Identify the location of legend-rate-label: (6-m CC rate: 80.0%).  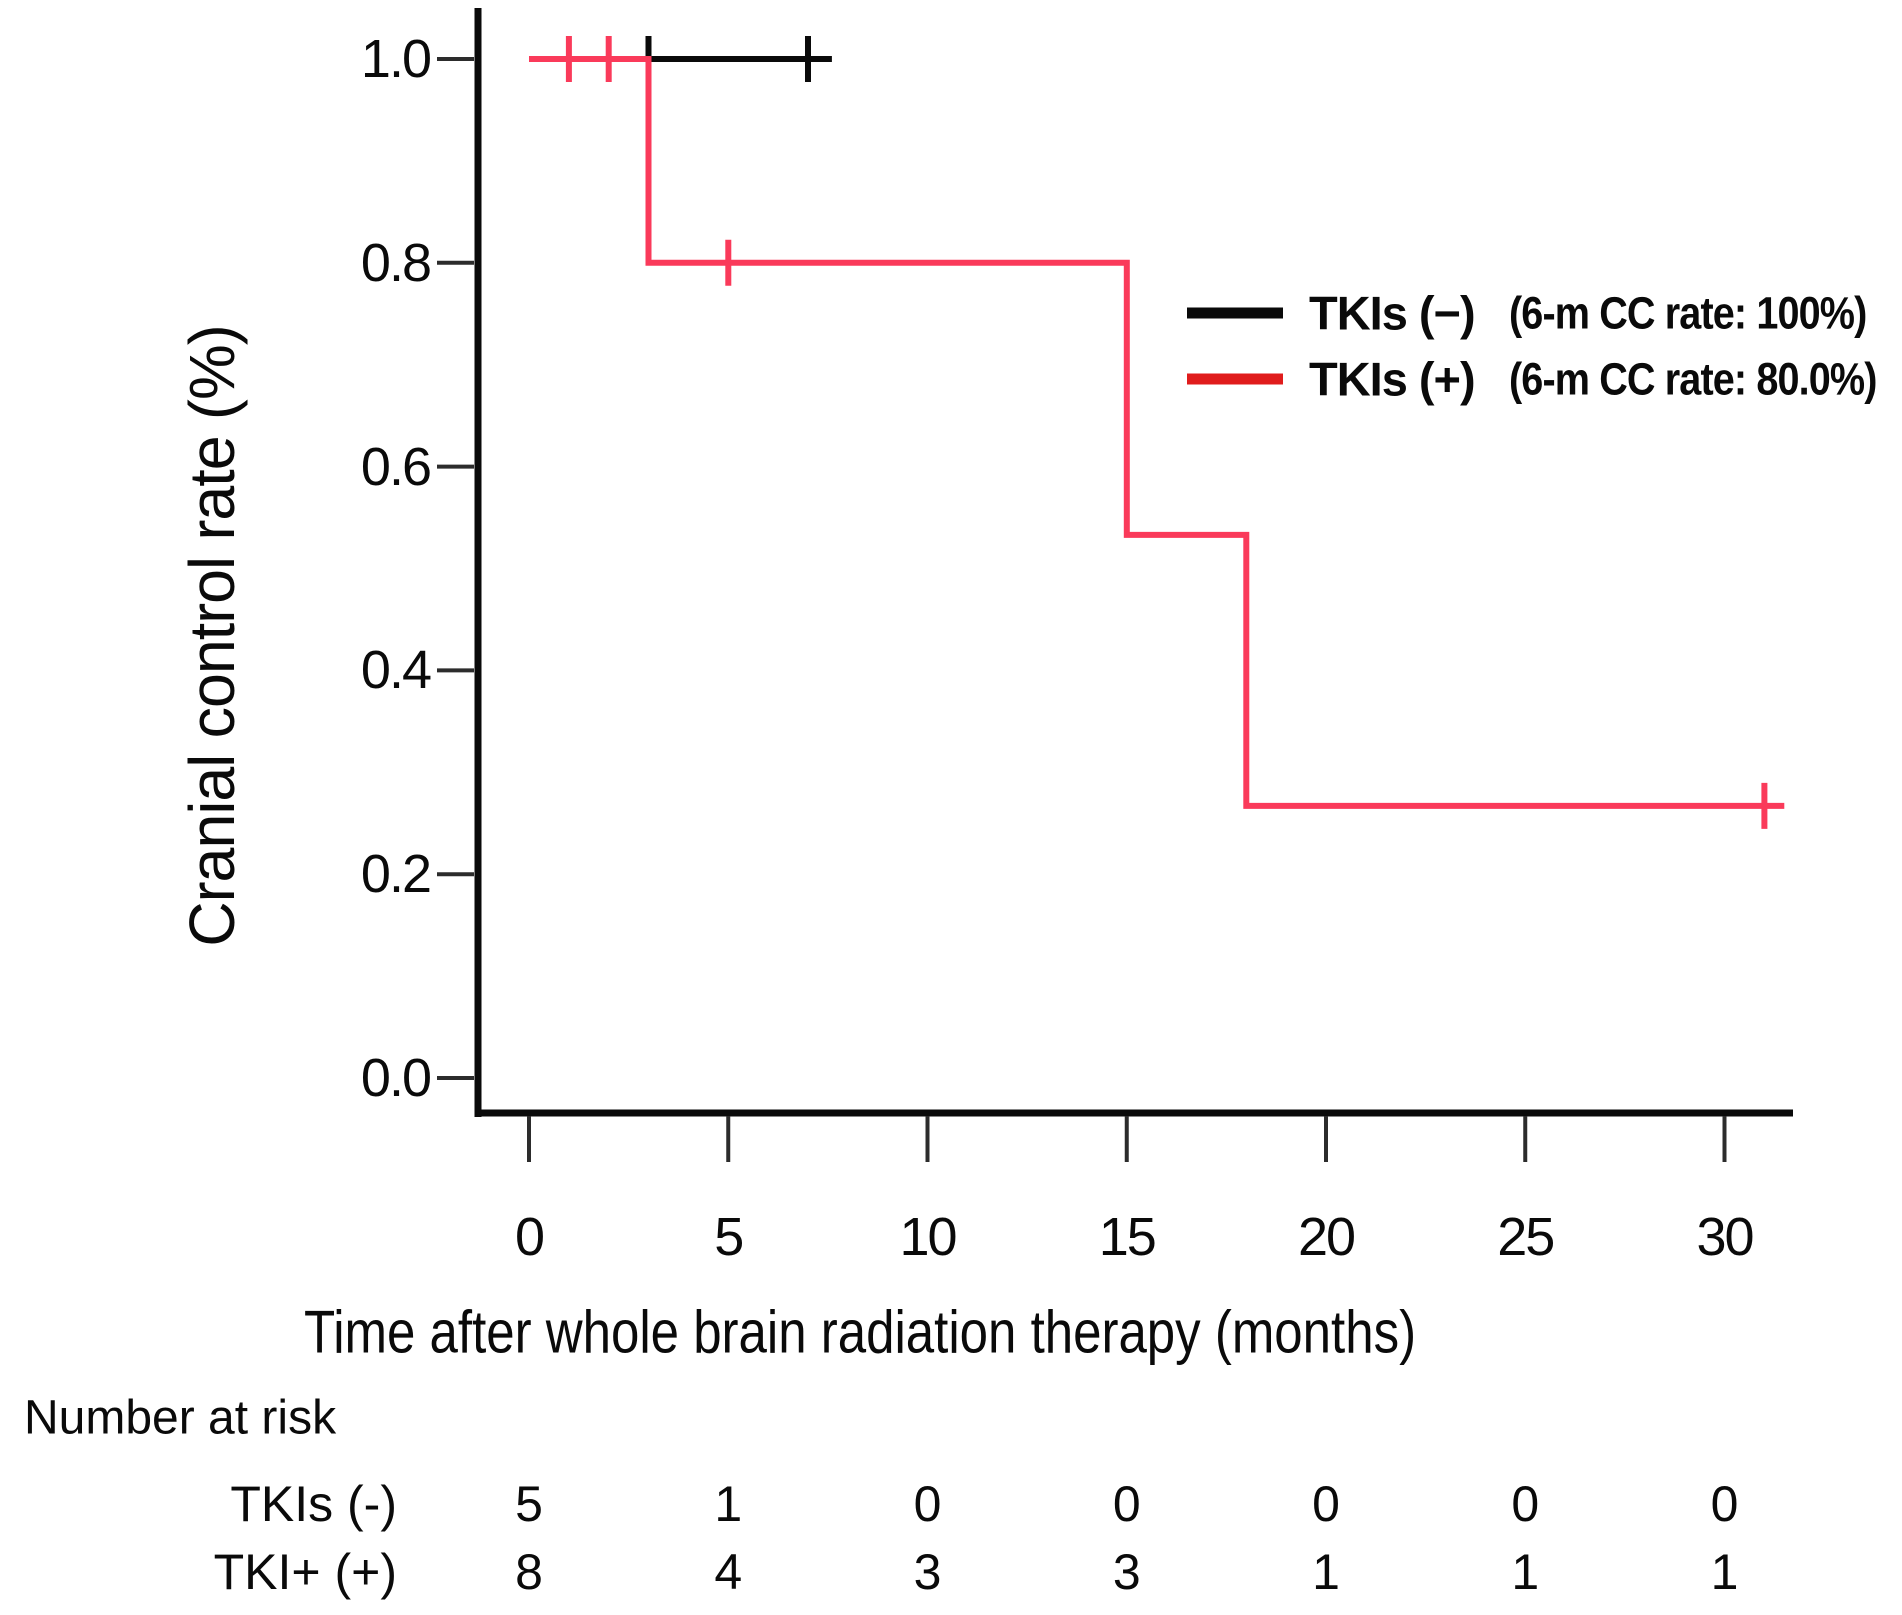
(1693, 378).